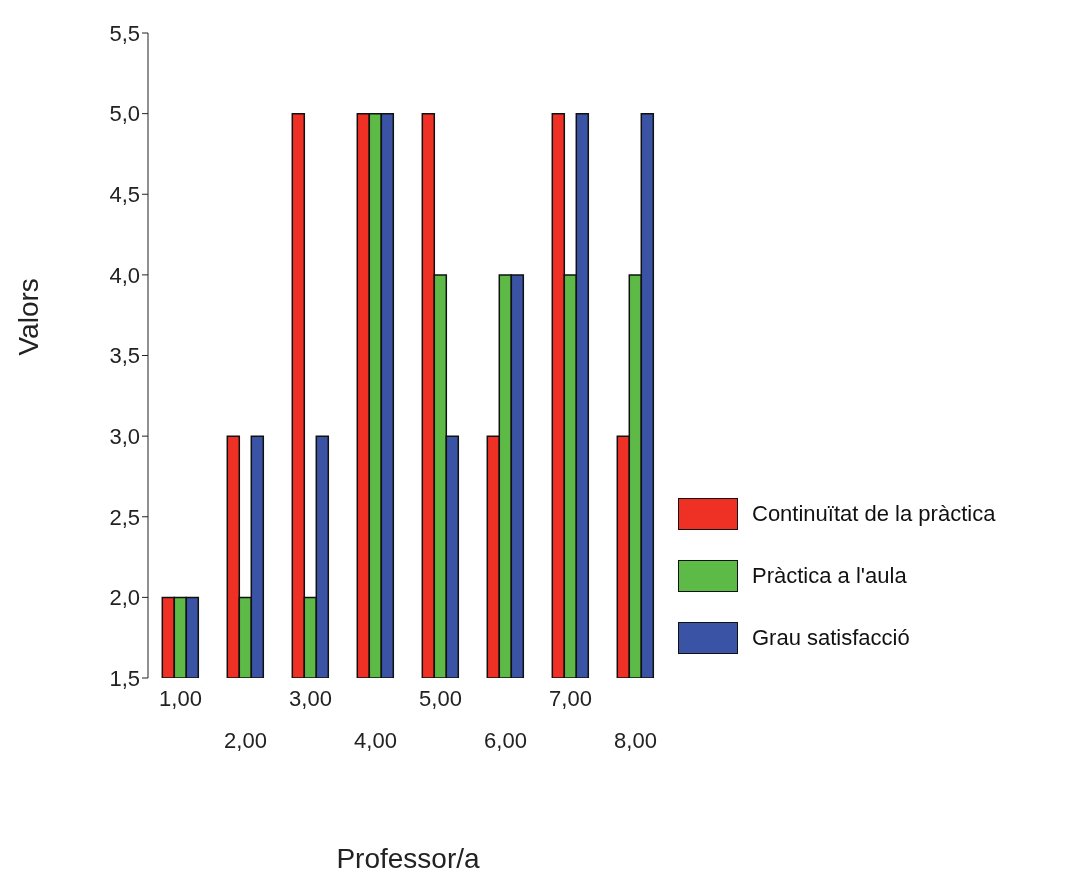 Image resolution: width=1067 pixels, height=888 pixels. Describe the element at coordinates (570, 698) in the screenshot. I see `x-tick-label: 7,00` at that location.